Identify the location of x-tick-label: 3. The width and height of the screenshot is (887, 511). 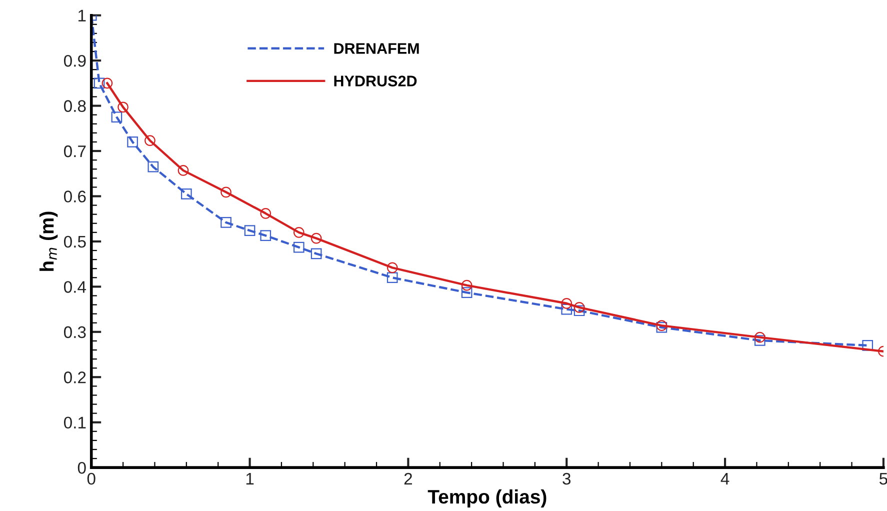
(566, 478).